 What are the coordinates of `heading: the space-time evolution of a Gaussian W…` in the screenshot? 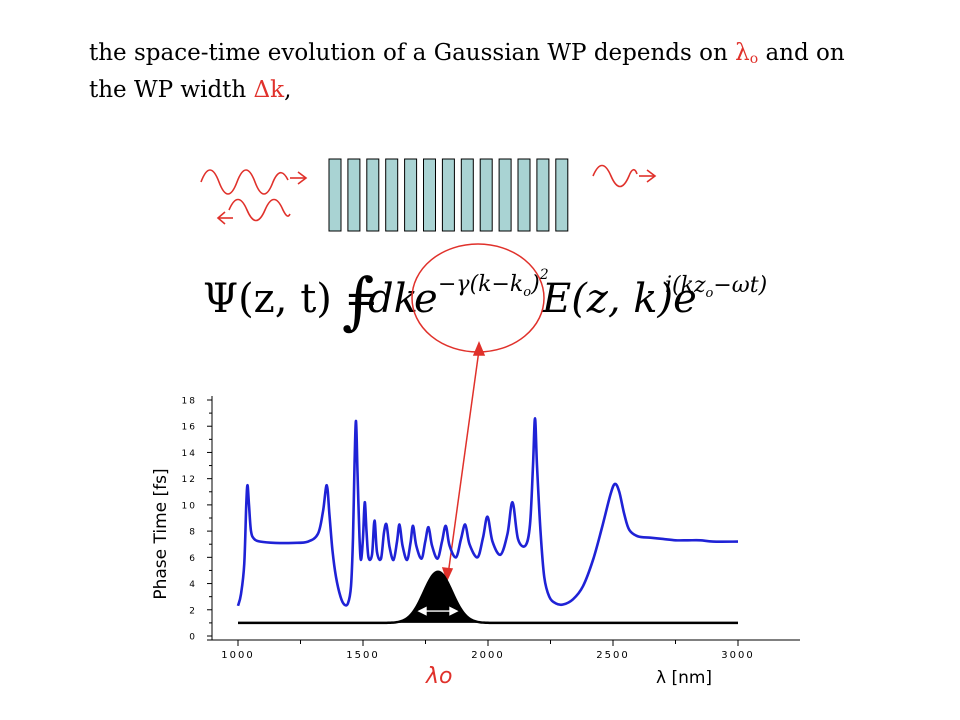 It's located at (489, 72).